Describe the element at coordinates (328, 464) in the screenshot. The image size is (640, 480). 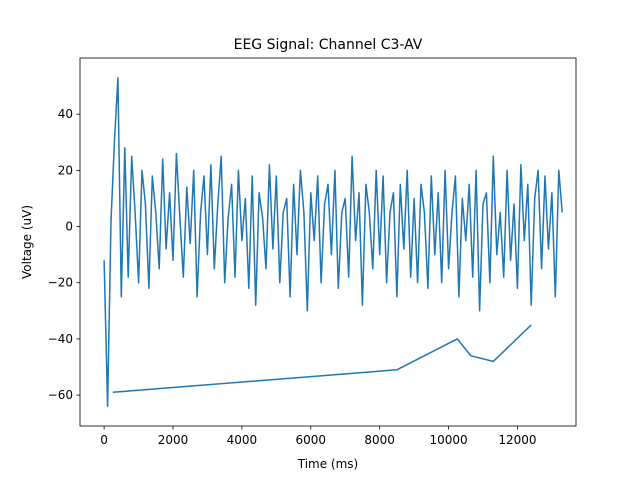
I see `x-axis-label: Time (ms)` at that location.